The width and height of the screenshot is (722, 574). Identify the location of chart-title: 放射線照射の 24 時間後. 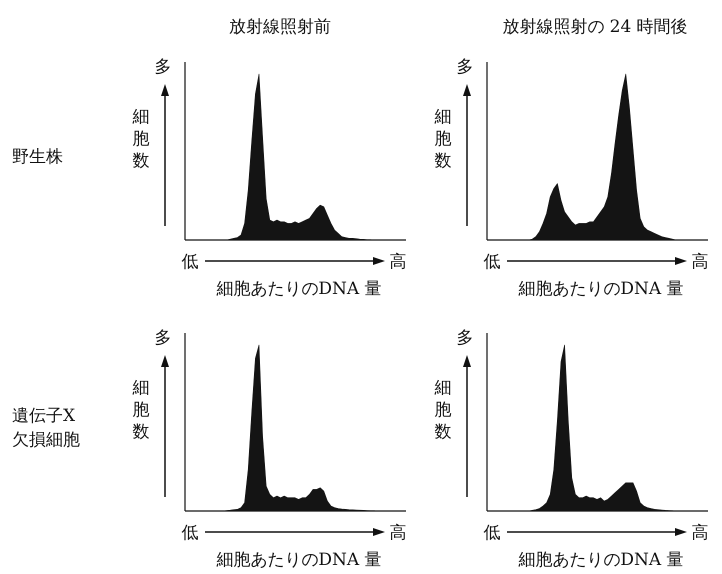
(595, 27).